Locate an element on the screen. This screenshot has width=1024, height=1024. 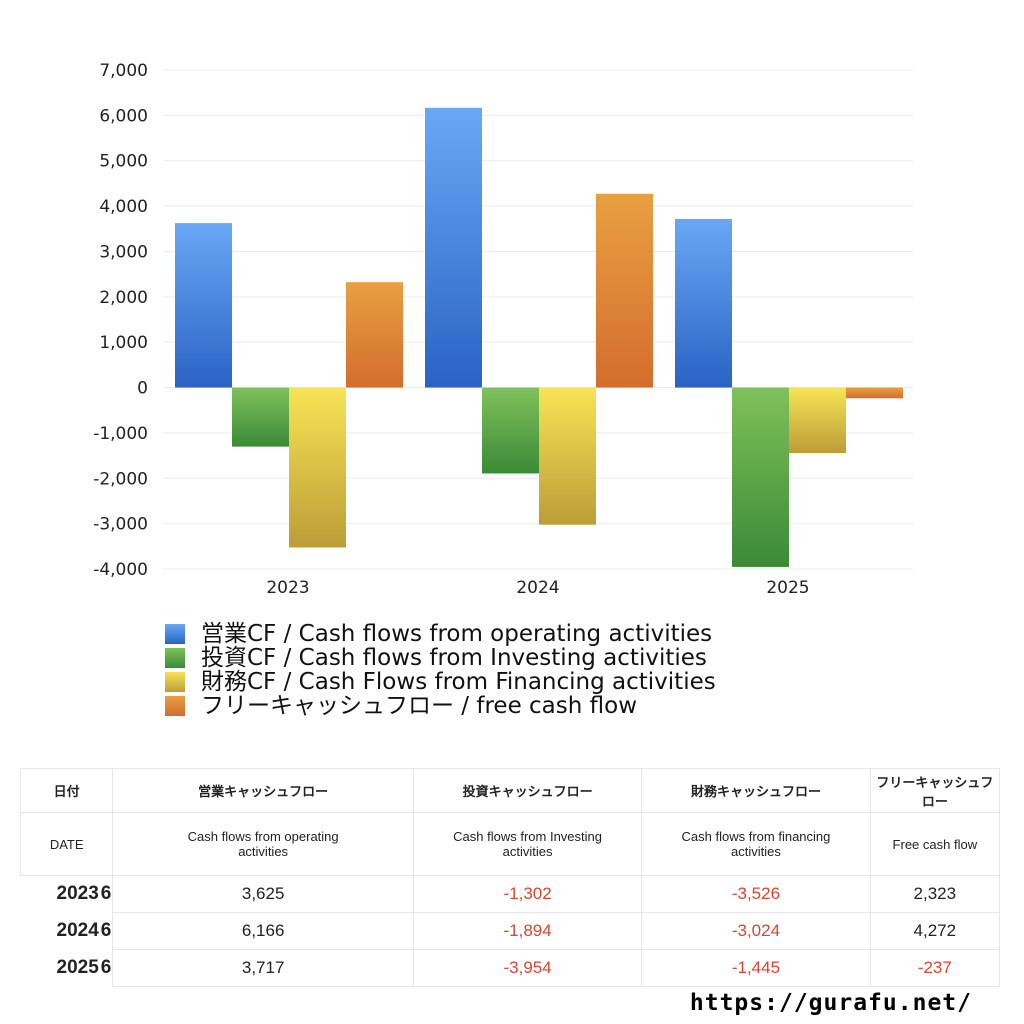
y-tick-label: -2,000 is located at coordinates (120, 479).